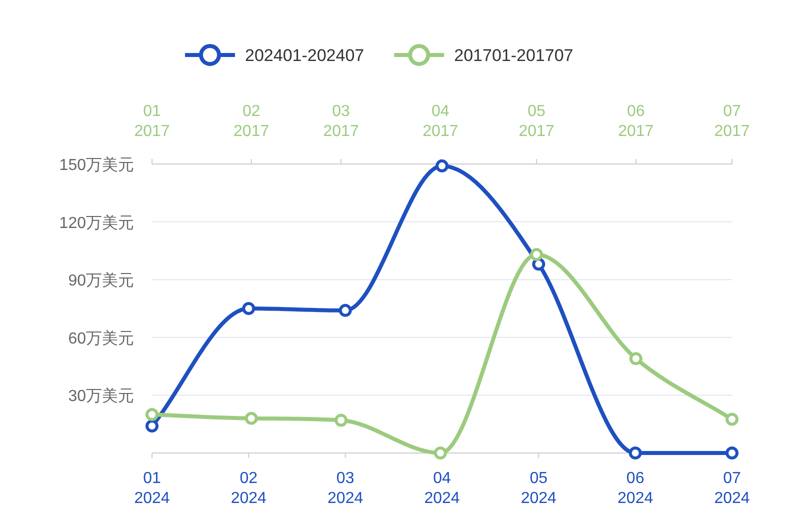 The image size is (800, 518). Describe the element at coordinates (442, 488) in the screenshot. I see `x-tick-label: 04 2024` at that location.